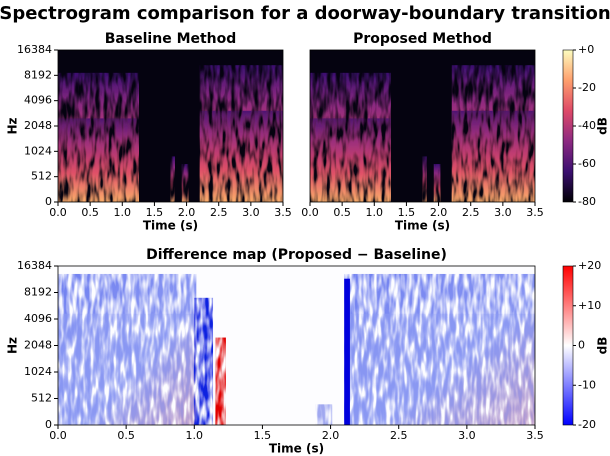 The height and width of the screenshot is (456, 610). Describe the element at coordinates (171, 39) in the screenshot. I see `axes-title: Baseline Method` at that location.